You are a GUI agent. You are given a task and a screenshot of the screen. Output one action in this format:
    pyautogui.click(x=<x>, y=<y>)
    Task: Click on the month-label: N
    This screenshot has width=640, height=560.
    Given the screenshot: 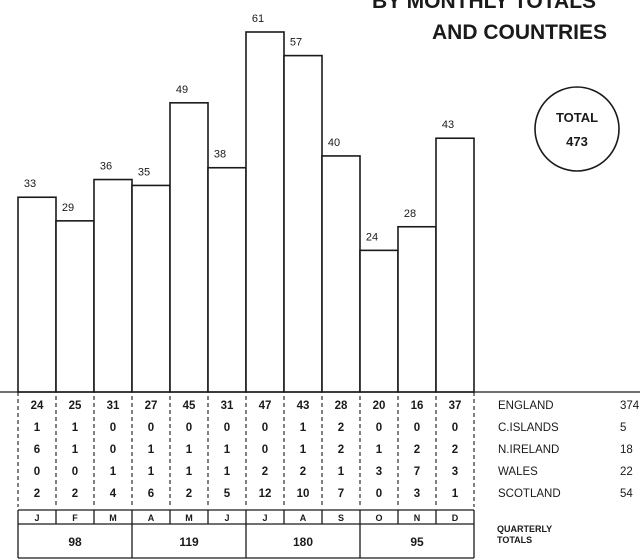 What is the action you would take?
    pyautogui.click(x=417, y=518)
    